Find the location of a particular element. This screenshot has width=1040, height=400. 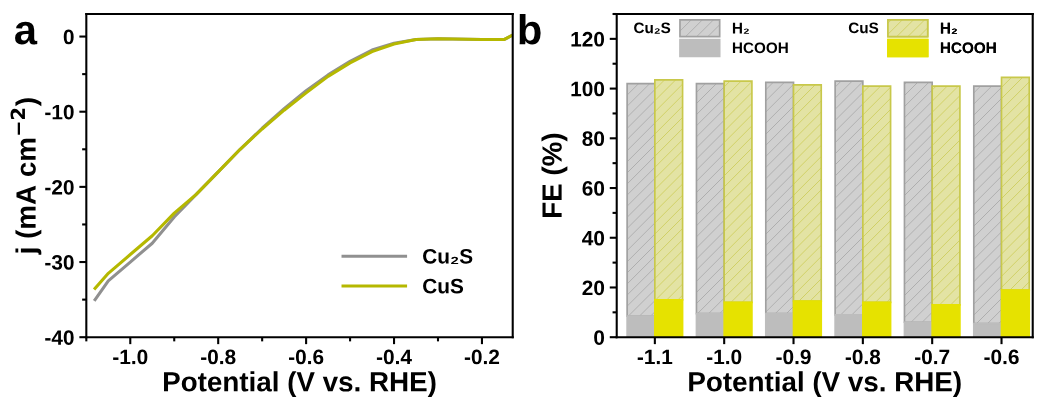

y-axis-title: FE (%) is located at coordinates (554, 175).